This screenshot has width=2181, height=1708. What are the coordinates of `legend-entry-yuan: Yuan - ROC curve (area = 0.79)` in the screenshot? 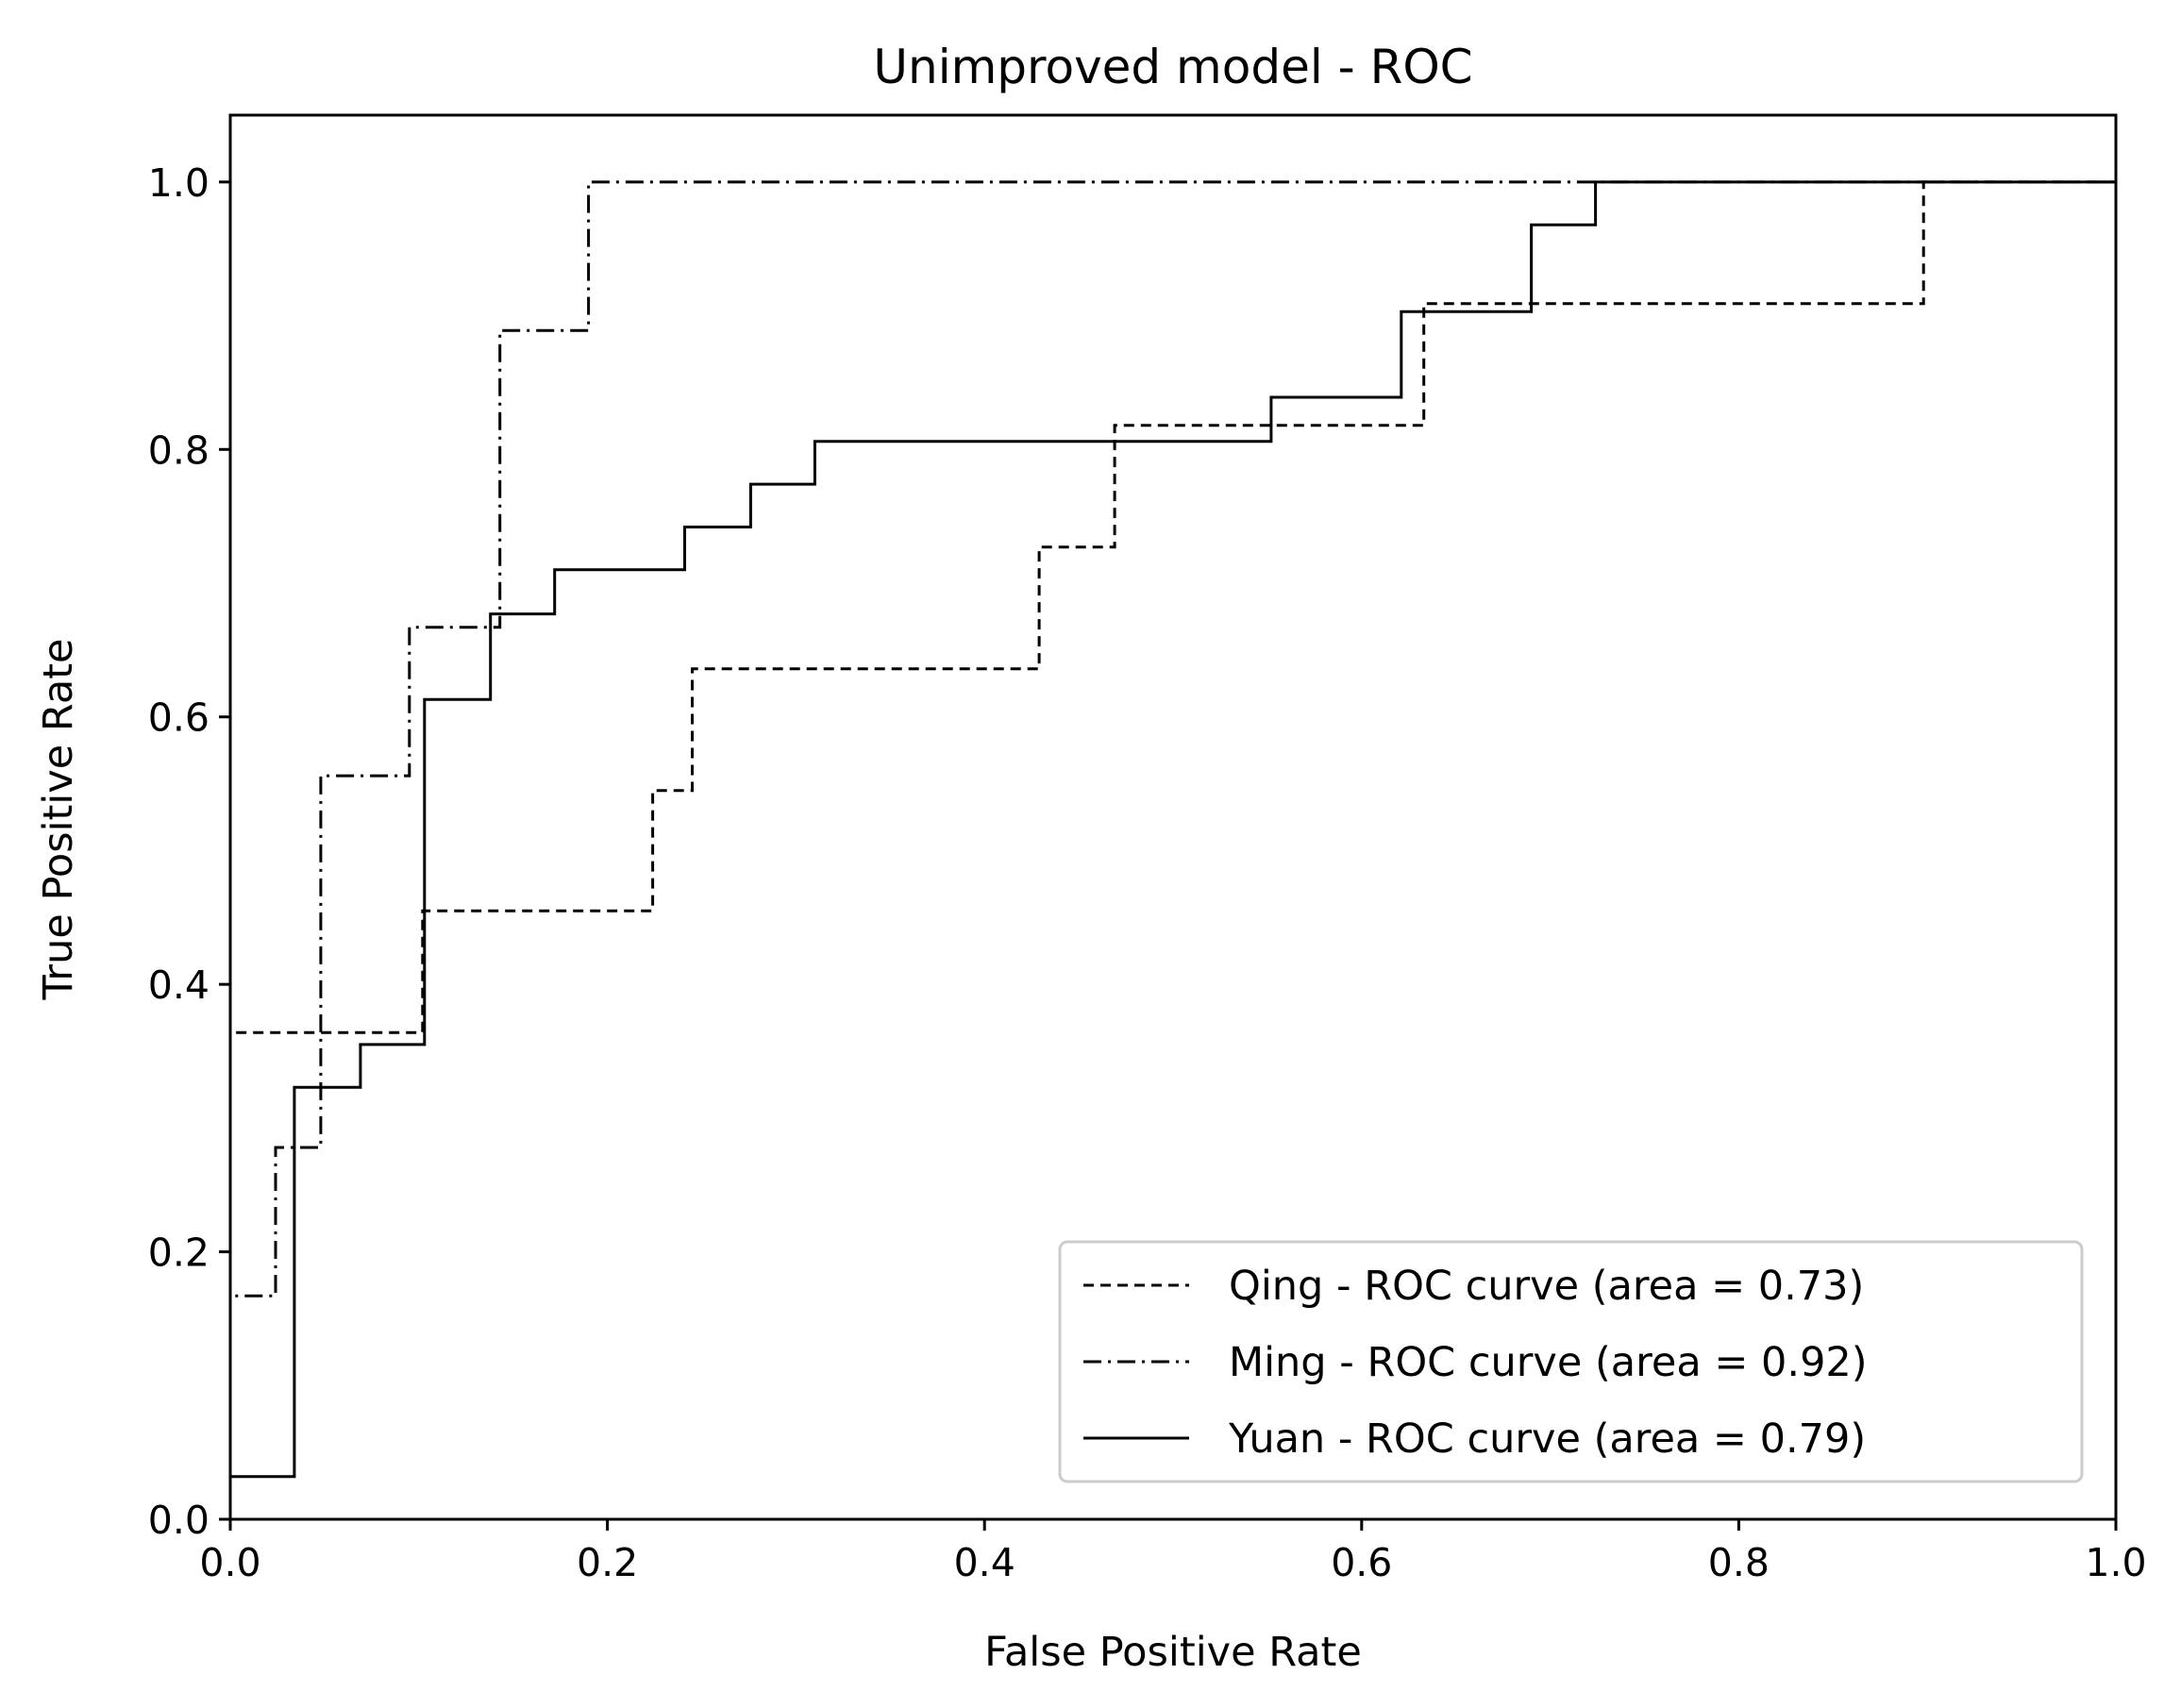 It's located at (1474, 1439).